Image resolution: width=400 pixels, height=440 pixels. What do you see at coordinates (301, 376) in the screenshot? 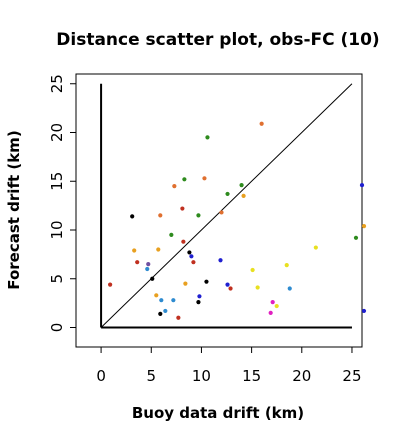
I see `x-tick-label: 20` at bounding box center [301, 376].